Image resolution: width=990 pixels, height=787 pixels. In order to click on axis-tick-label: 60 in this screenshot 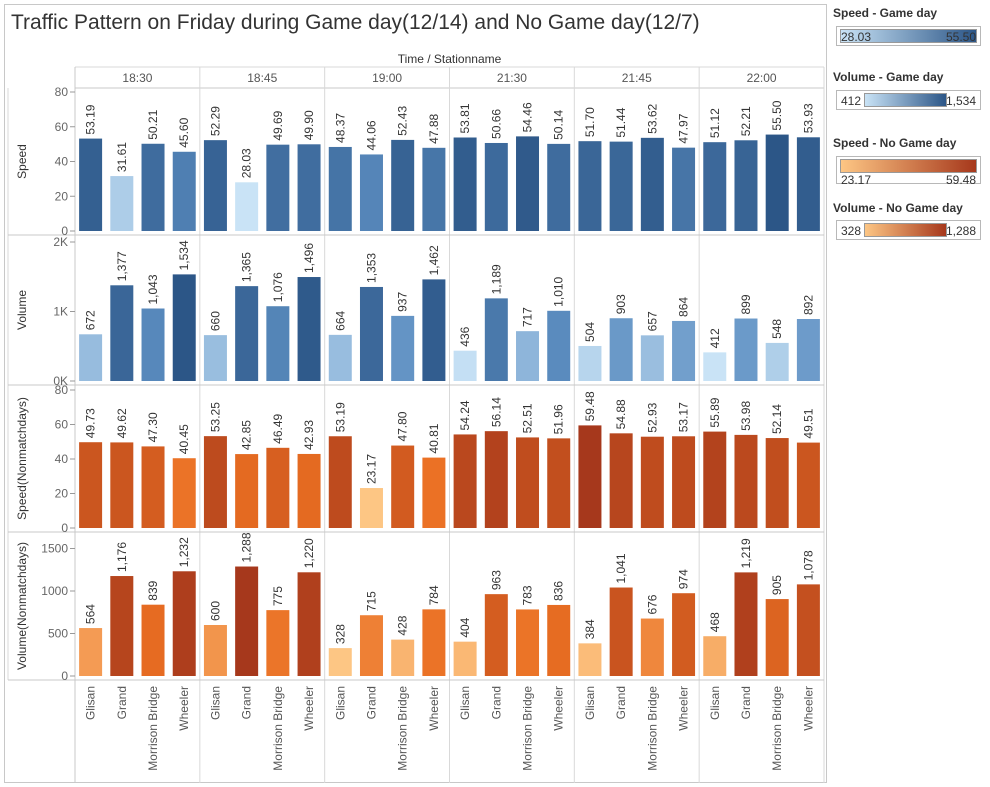, I will do `click(62, 127)`.